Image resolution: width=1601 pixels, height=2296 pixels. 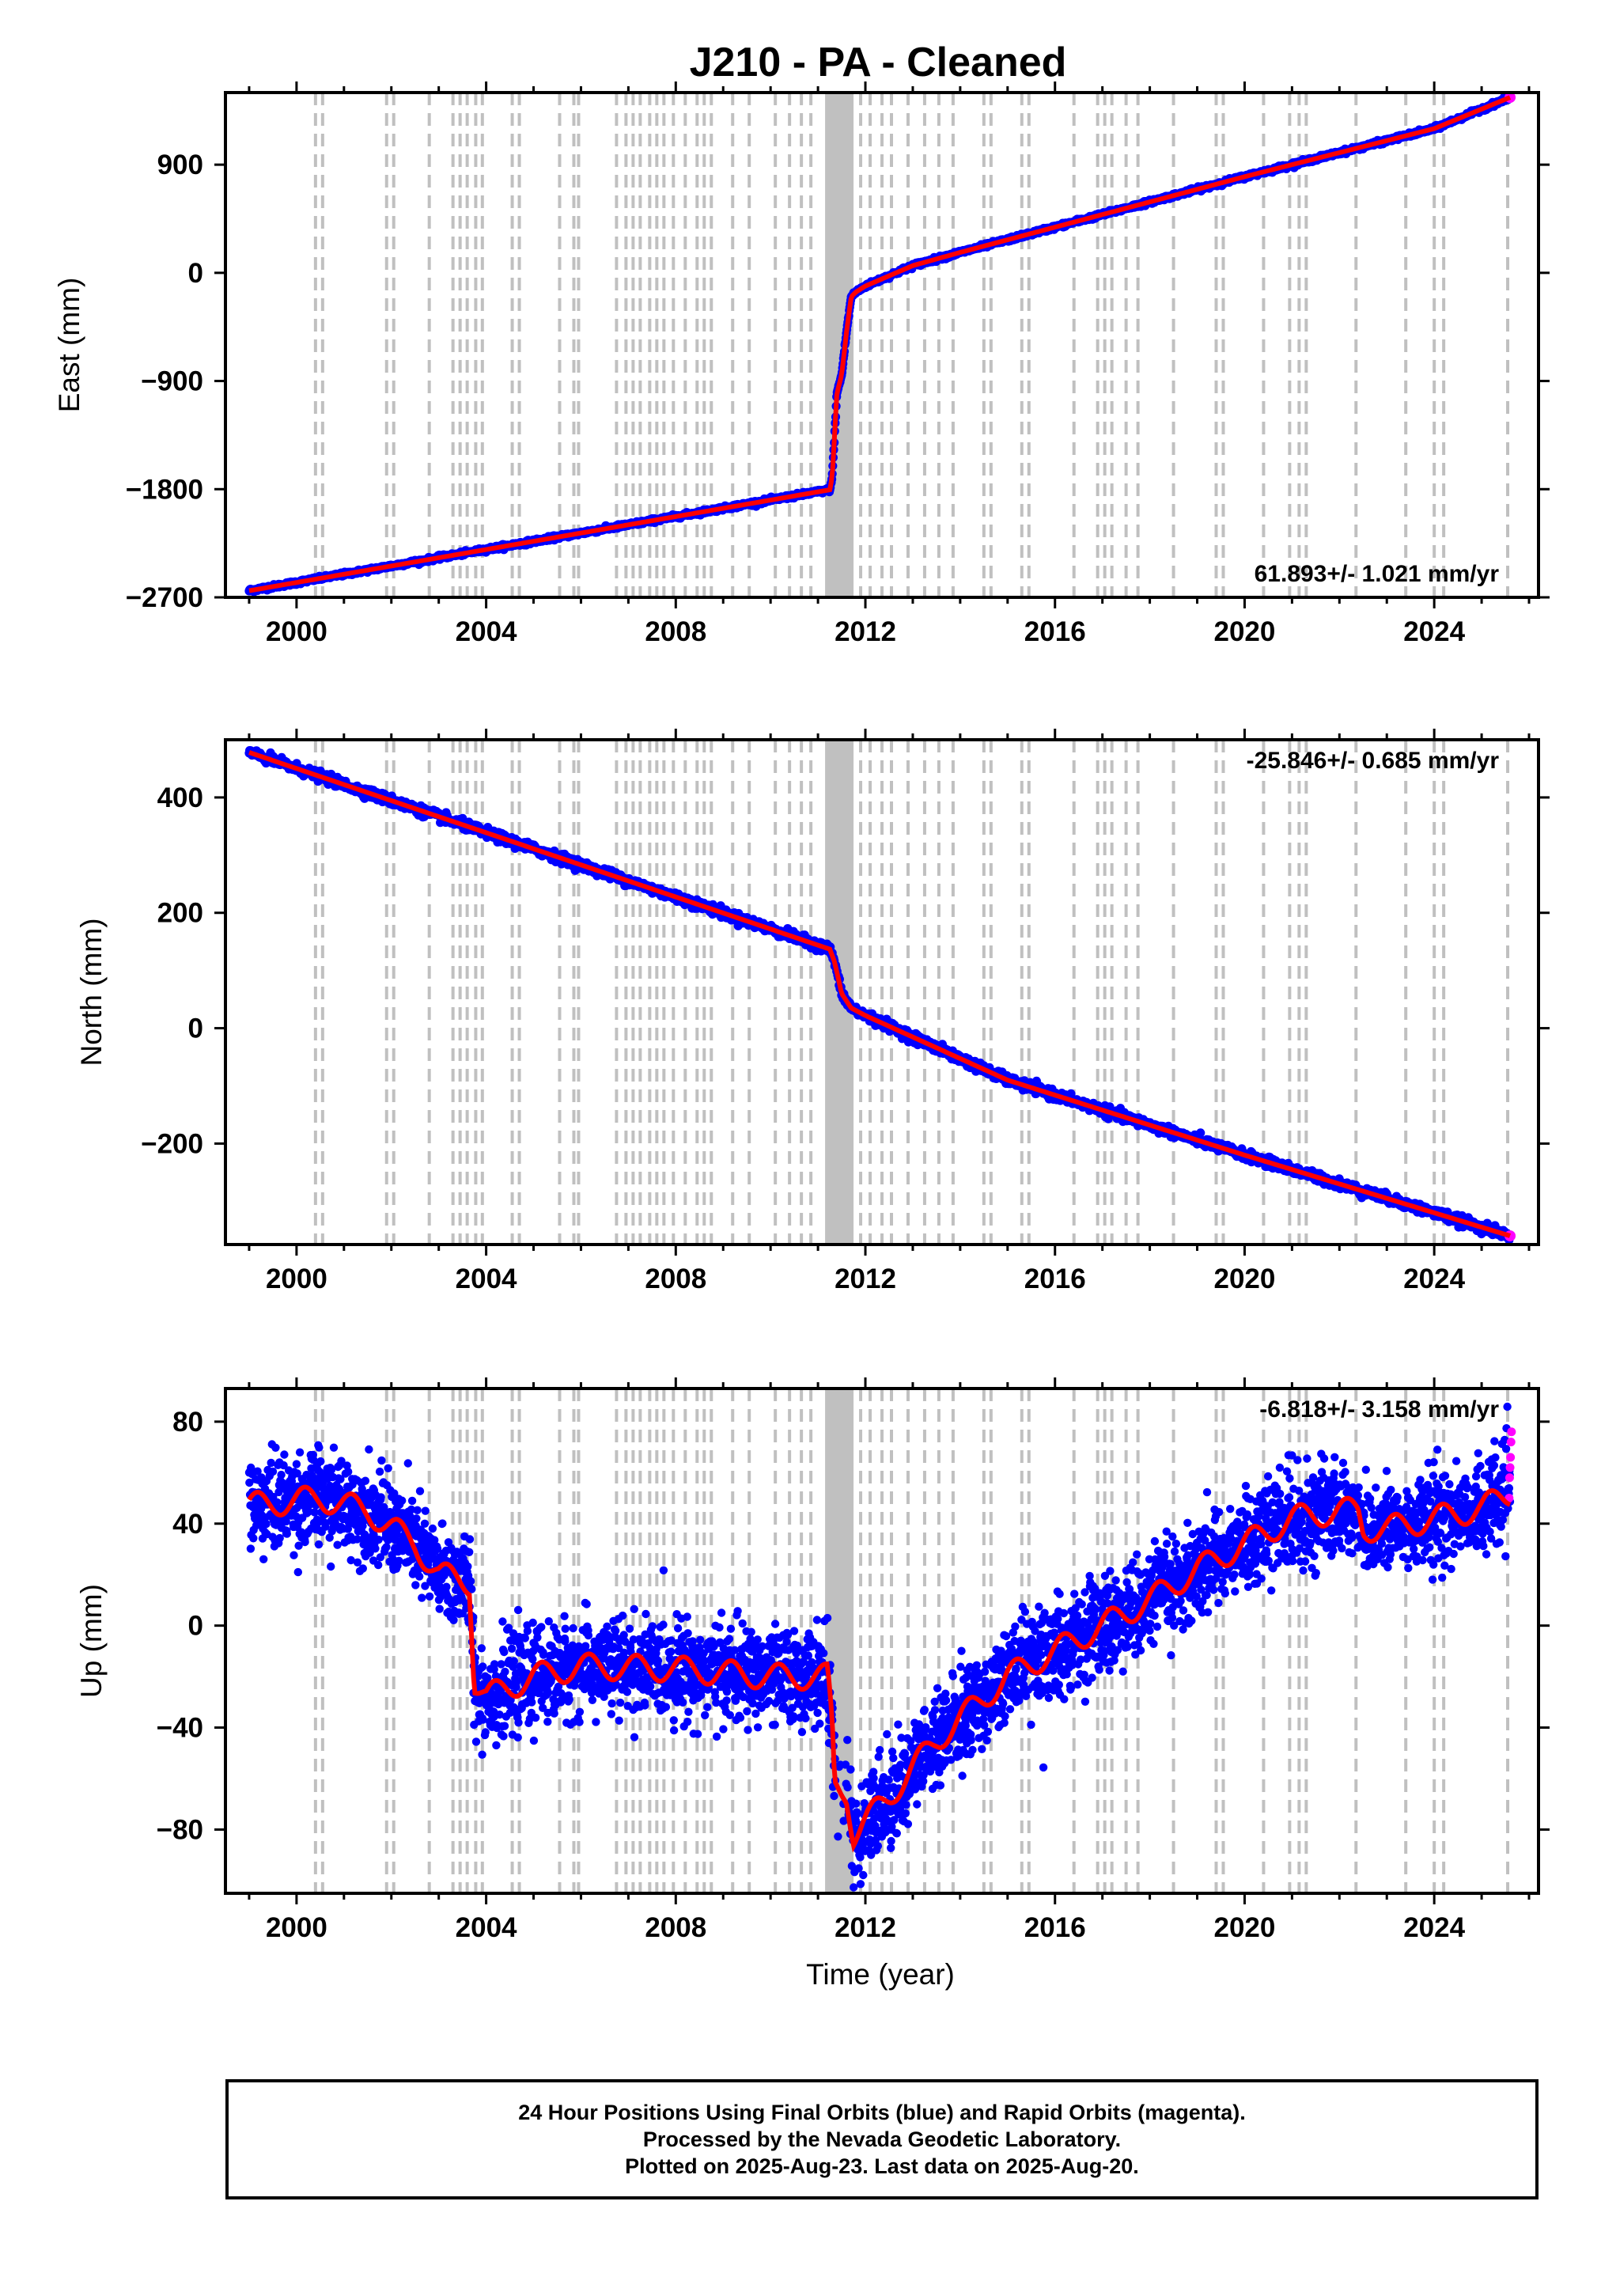 I want to click on y-tick-label: −1800, so click(x=165, y=489).